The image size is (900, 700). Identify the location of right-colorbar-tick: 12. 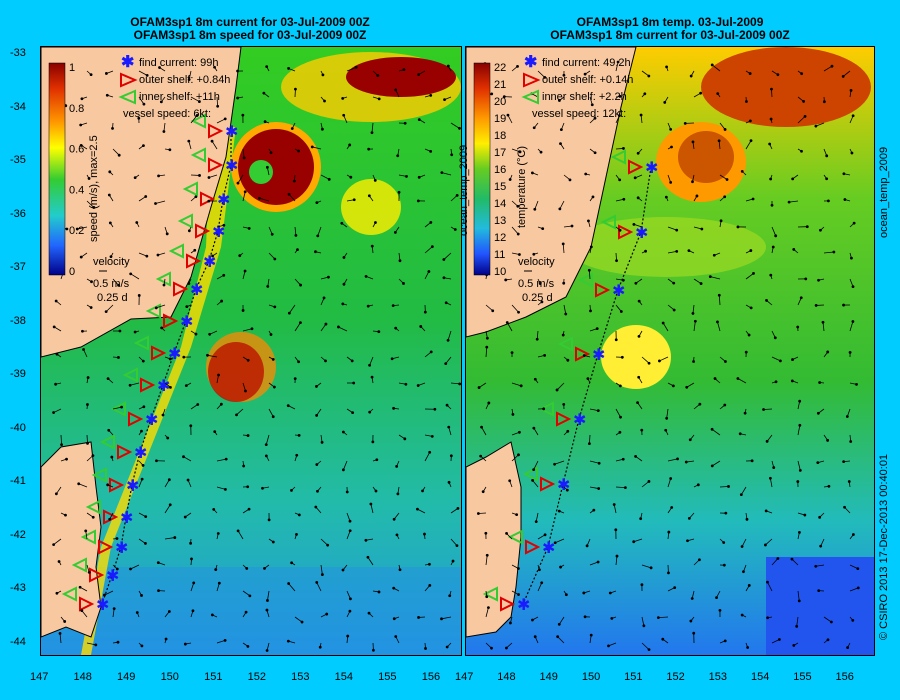
(500, 238).